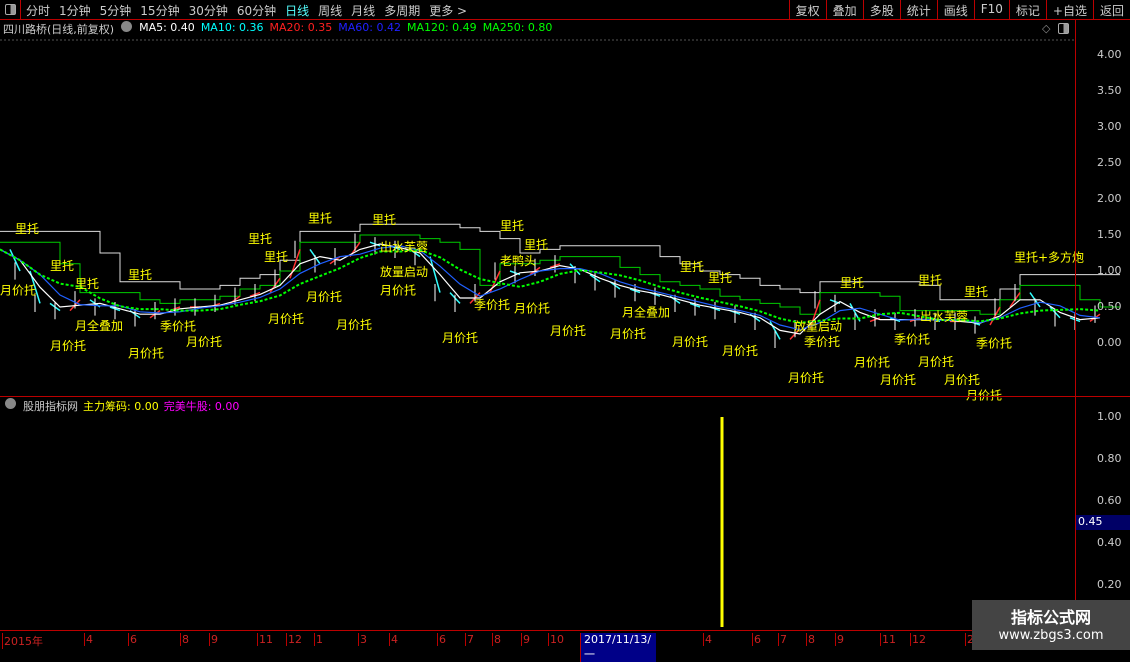 This screenshot has height=662, width=1130. What do you see at coordinates (441, 27) in the screenshot?
I see `ma-value-4: MA120: 0.49` at bounding box center [441, 27].